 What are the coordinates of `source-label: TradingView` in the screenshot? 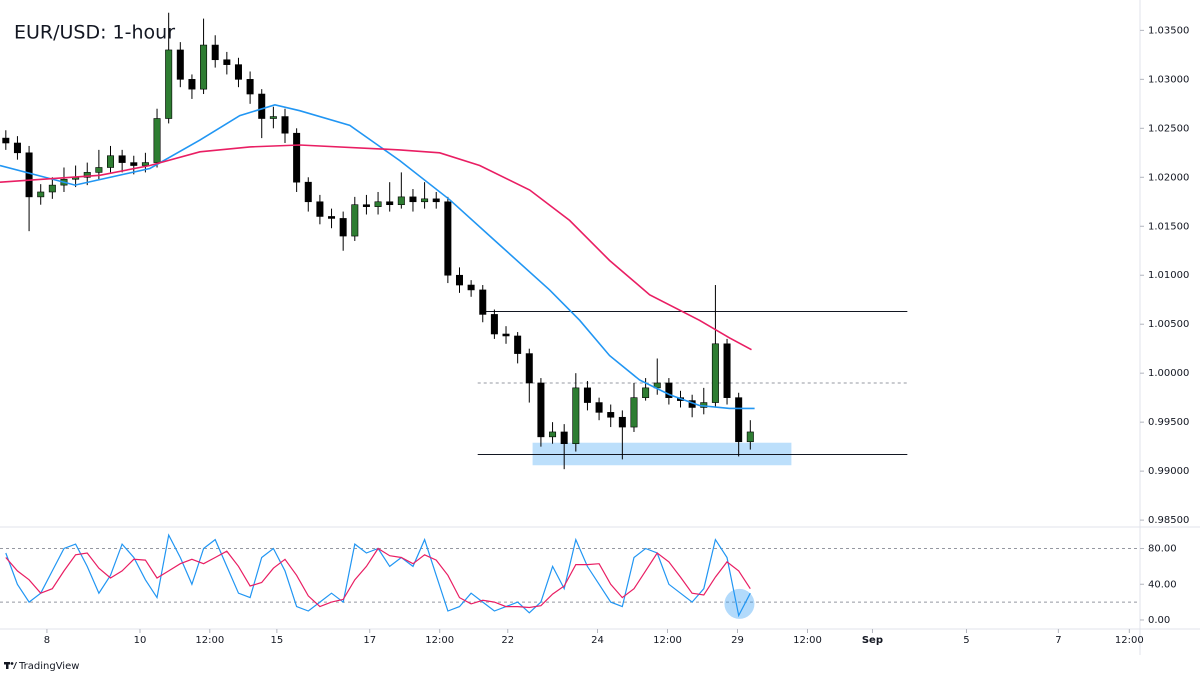 It's located at (48, 666).